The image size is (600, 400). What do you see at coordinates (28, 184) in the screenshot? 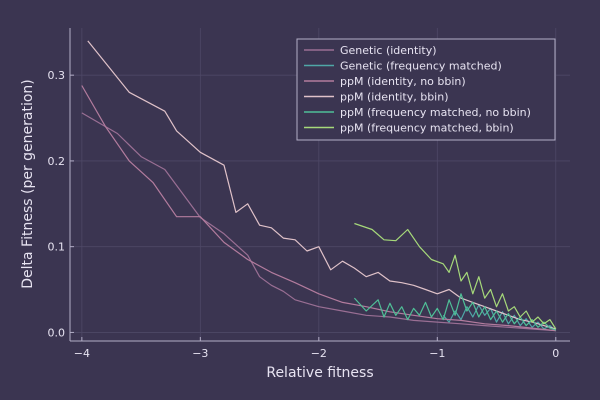
I see `y-axis-label: Delta Fitness (per generation)` at bounding box center [28, 184].